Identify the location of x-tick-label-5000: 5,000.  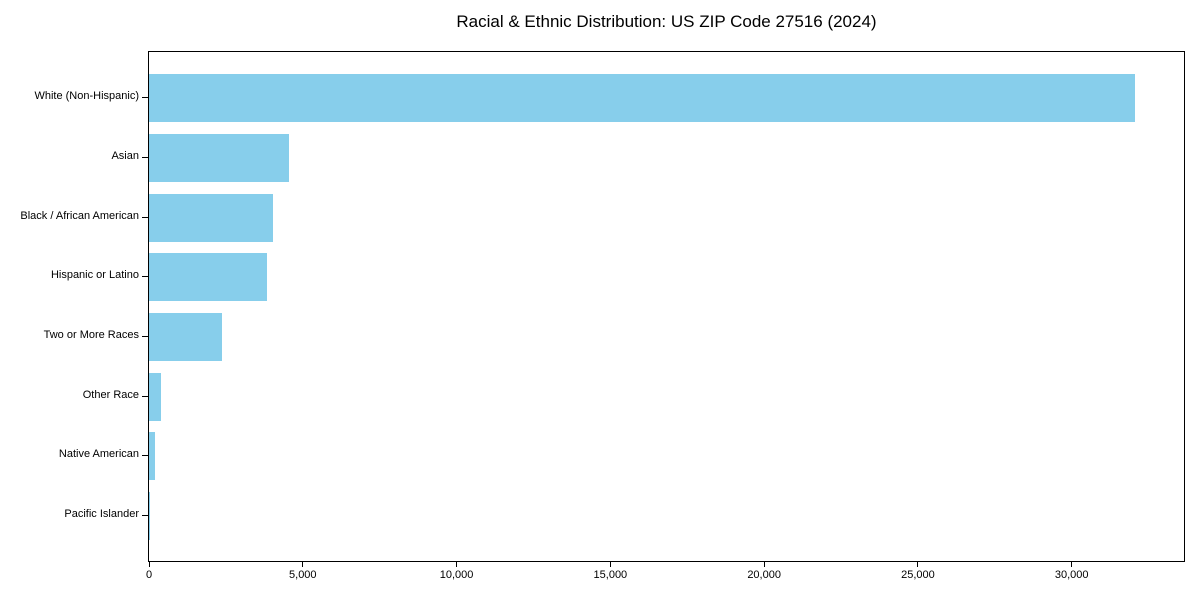
(303, 575).